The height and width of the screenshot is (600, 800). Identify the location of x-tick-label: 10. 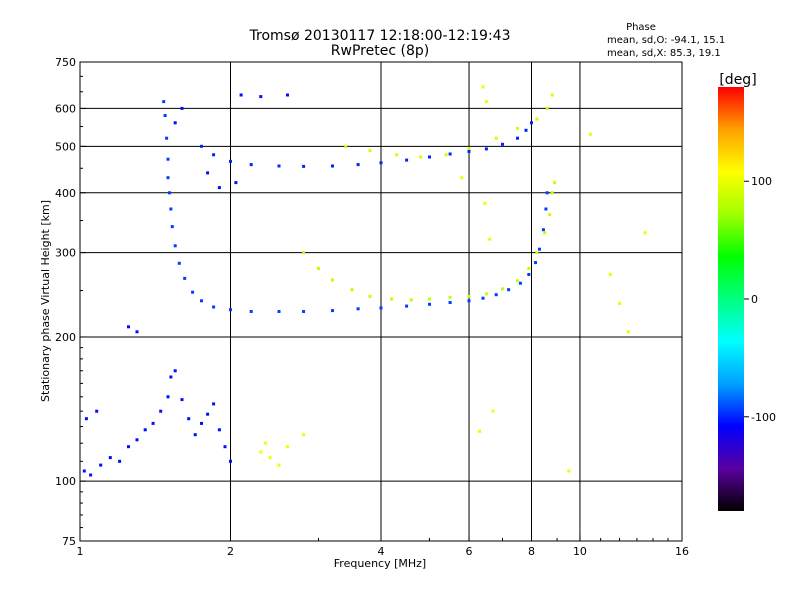
(580, 551).